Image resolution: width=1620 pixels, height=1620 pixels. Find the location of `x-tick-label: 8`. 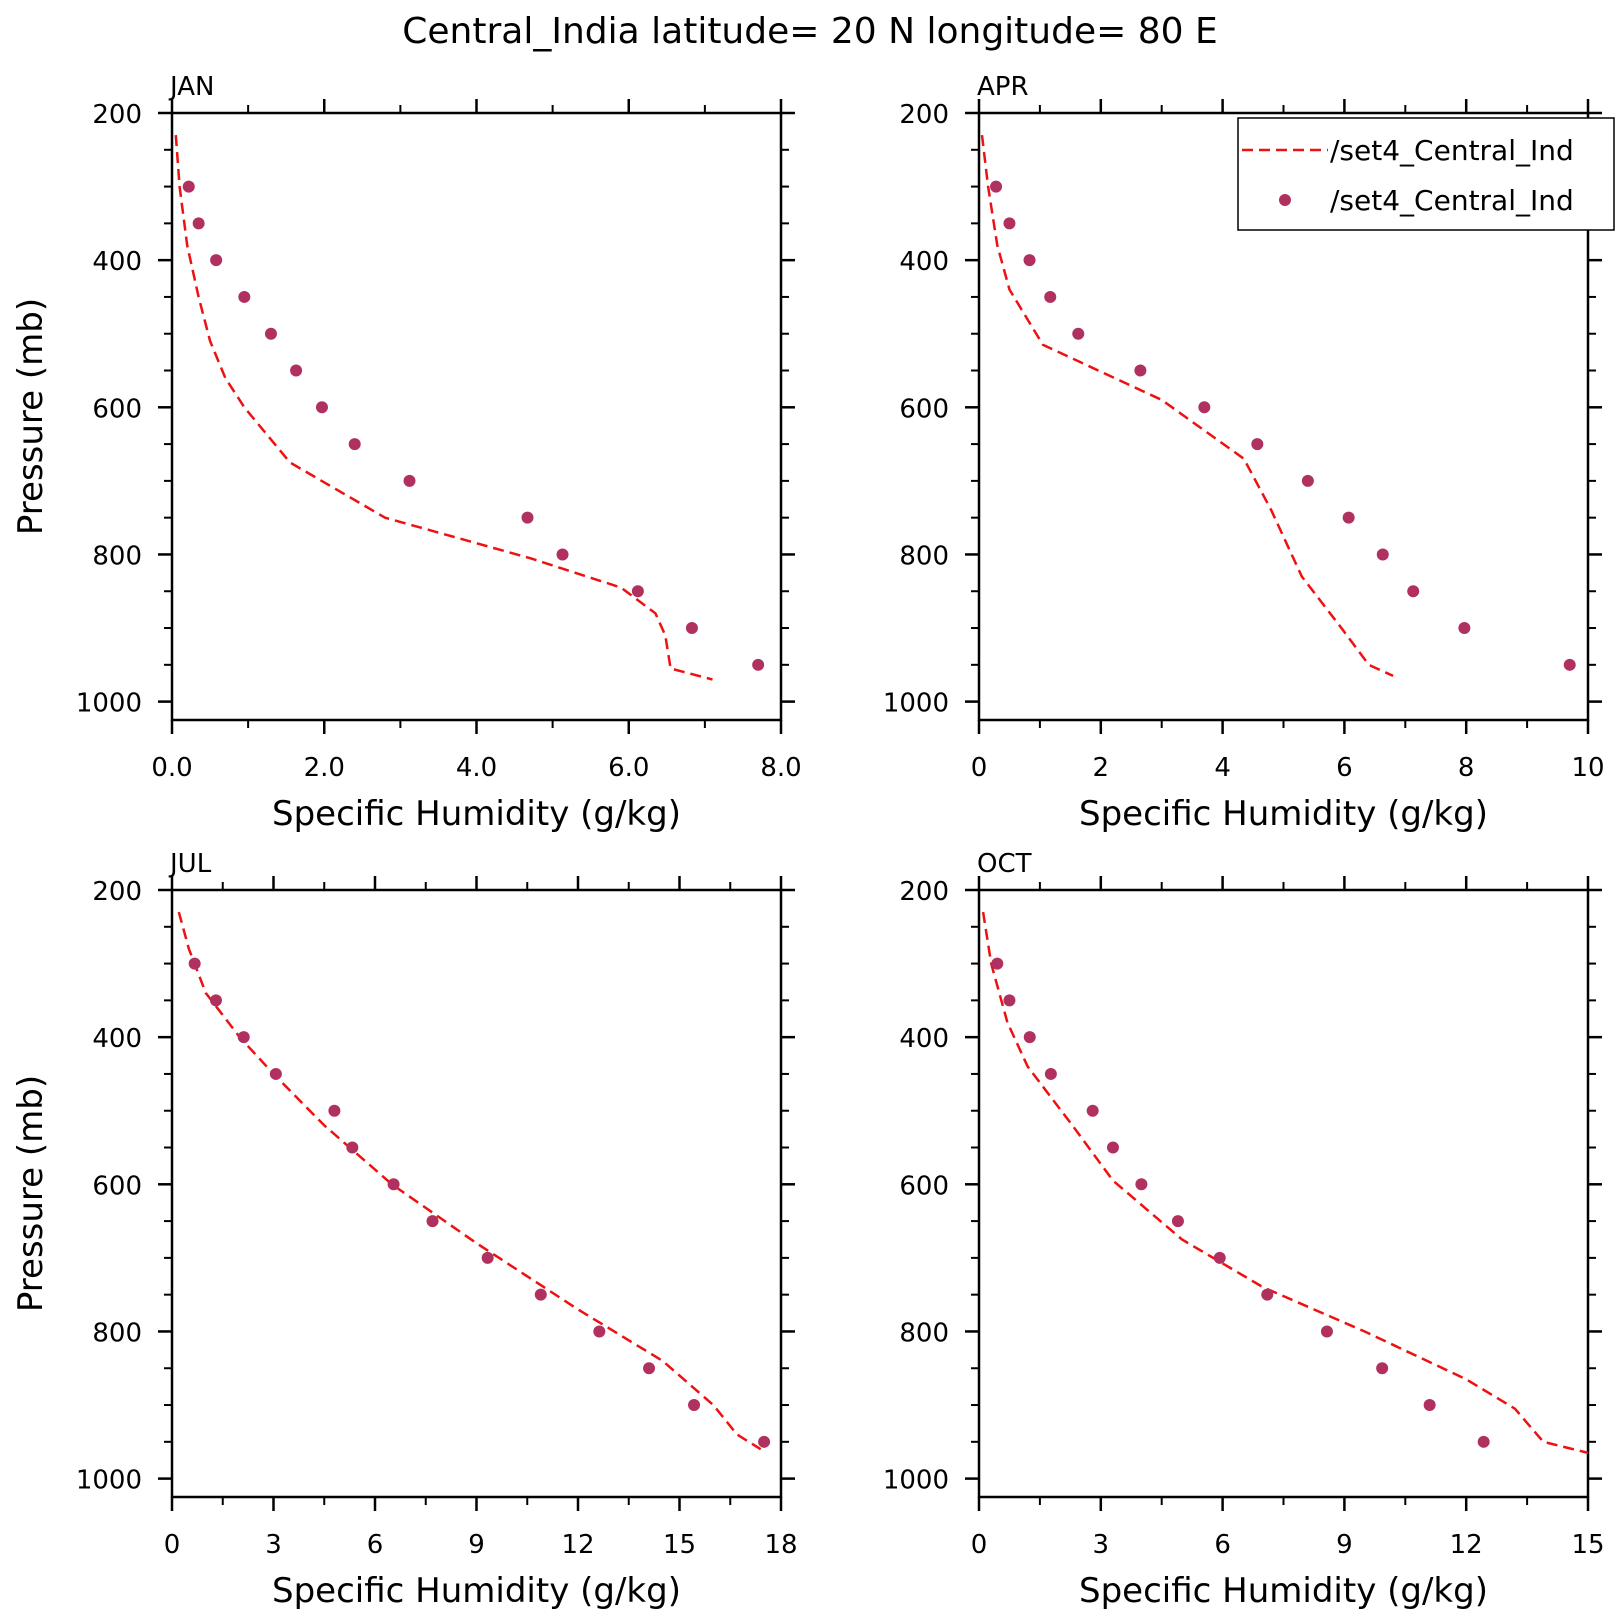

x-tick-label: 8 is located at coordinates (1466, 768).